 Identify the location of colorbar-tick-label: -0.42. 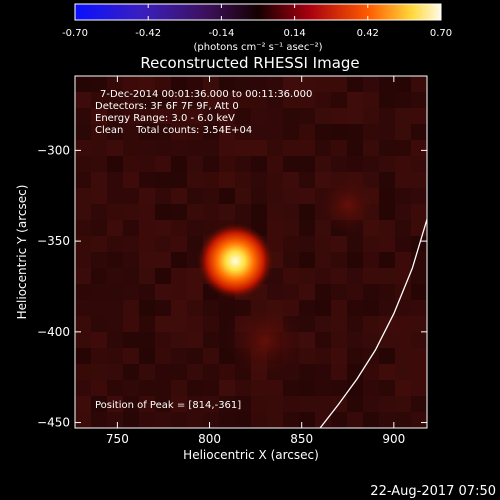
(148, 33).